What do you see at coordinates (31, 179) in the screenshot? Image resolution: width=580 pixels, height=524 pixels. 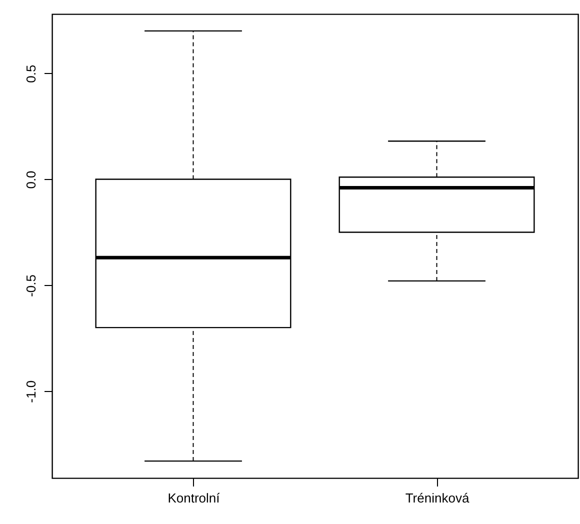 I see `y-tick-label: 0.0` at bounding box center [31, 179].